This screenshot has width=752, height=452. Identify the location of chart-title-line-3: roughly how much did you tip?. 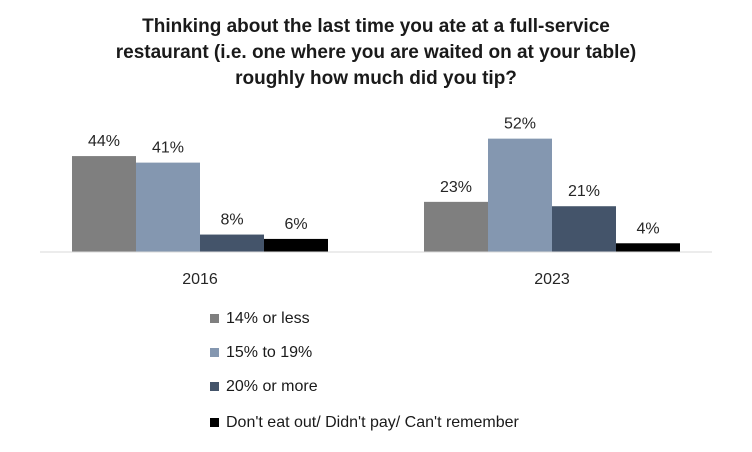
(376, 78).